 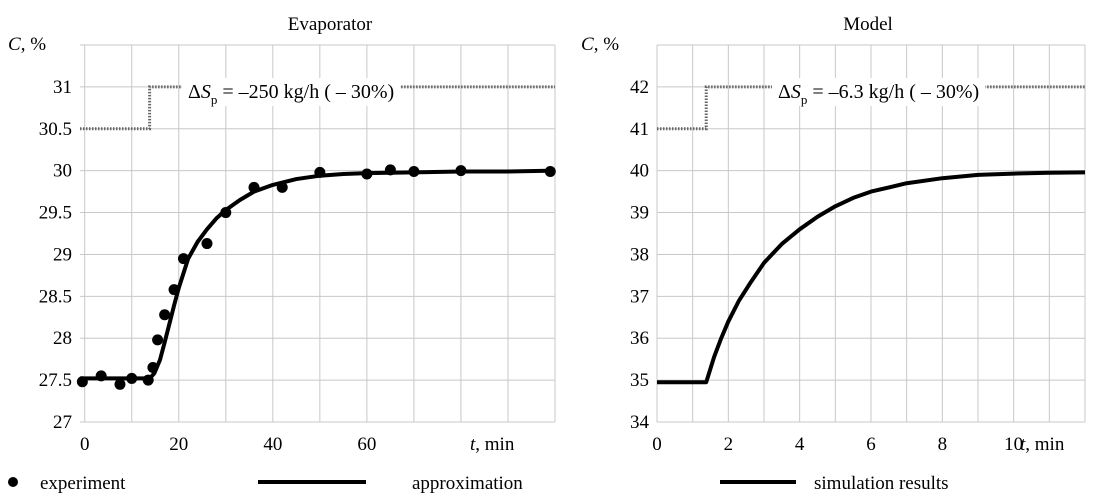 What do you see at coordinates (366, 444) in the screenshot?
I see `x-tick-label: 60` at bounding box center [366, 444].